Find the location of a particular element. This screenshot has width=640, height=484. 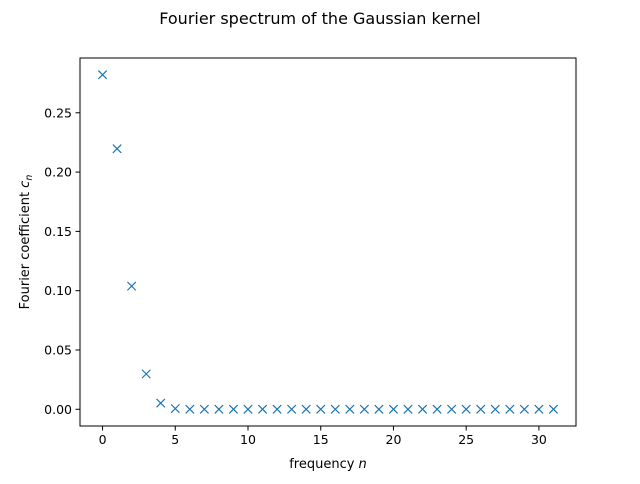

x-tick-label: 25 is located at coordinates (466, 439).